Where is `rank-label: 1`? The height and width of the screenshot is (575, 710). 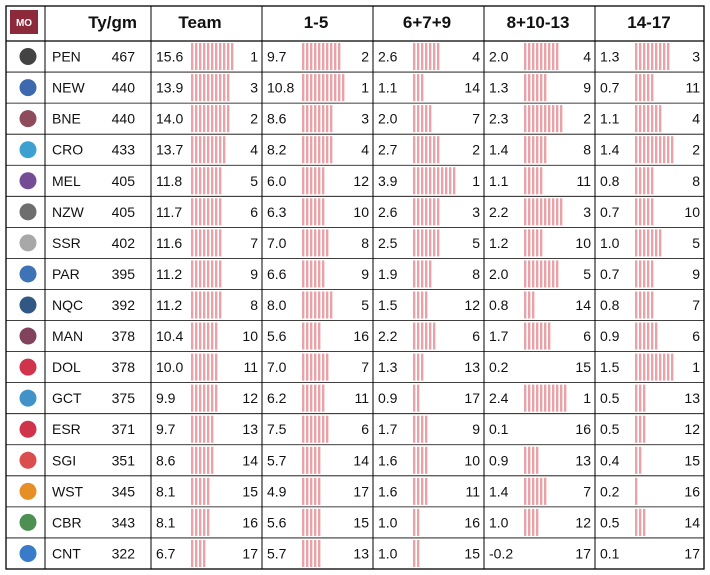
rank-label: 1 is located at coordinates (476, 181).